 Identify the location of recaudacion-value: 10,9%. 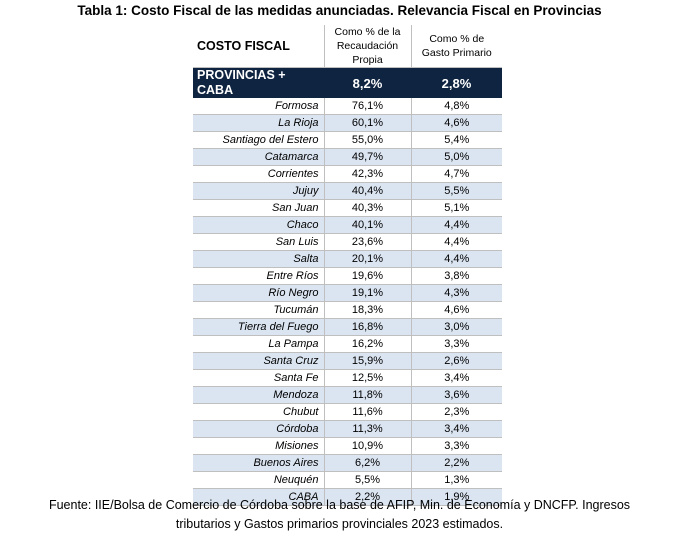
(367, 446).